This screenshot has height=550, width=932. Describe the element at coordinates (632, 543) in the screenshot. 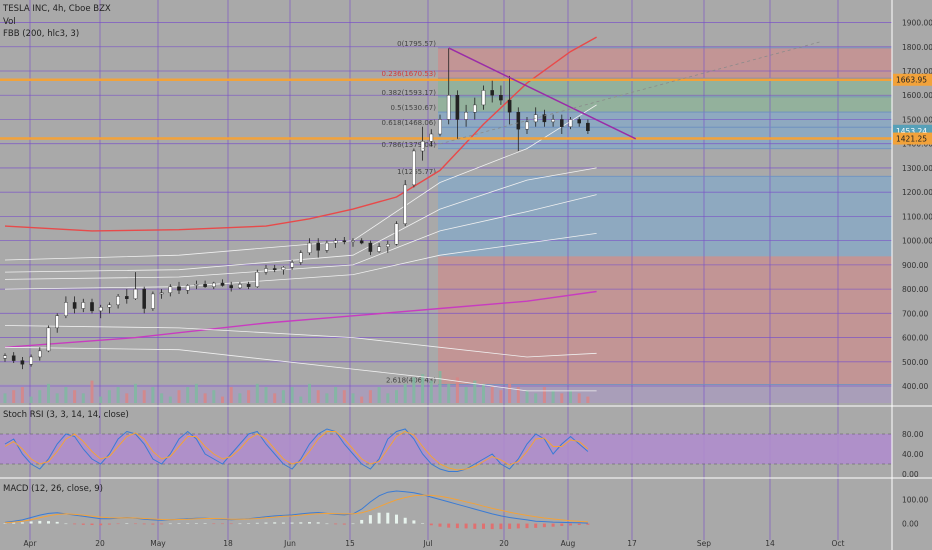

I see `x-tick-9: 17` at that location.